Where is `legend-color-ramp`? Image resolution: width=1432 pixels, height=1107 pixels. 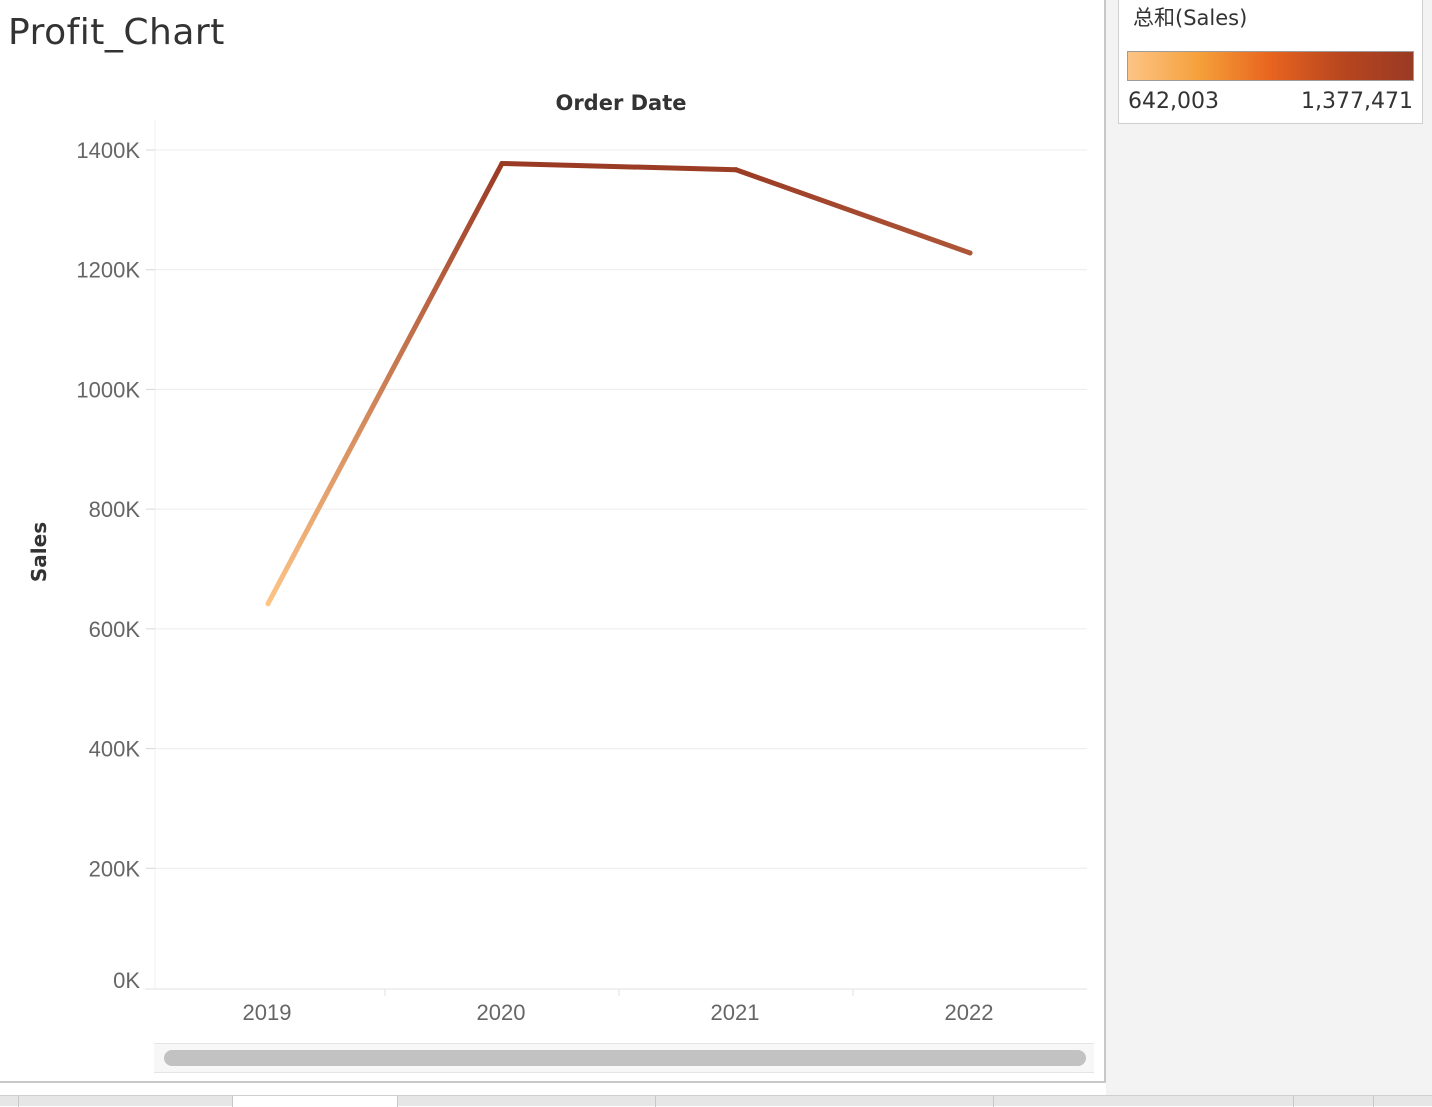
legend-color-ramp is located at coordinates (1270, 66).